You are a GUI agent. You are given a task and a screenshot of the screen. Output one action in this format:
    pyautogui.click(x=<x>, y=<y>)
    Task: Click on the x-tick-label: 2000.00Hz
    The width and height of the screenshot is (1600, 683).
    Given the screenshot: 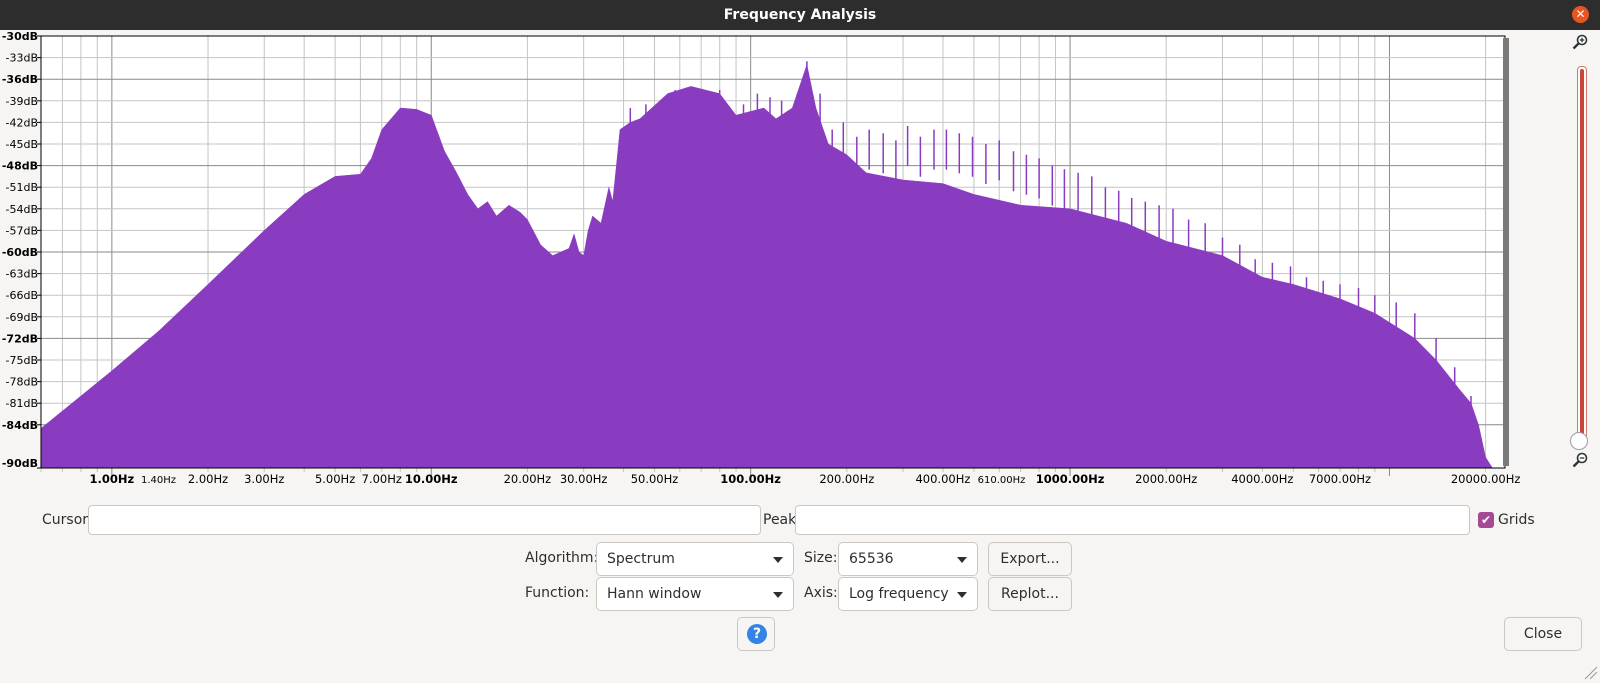 What is the action you would take?
    pyautogui.click(x=1166, y=479)
    